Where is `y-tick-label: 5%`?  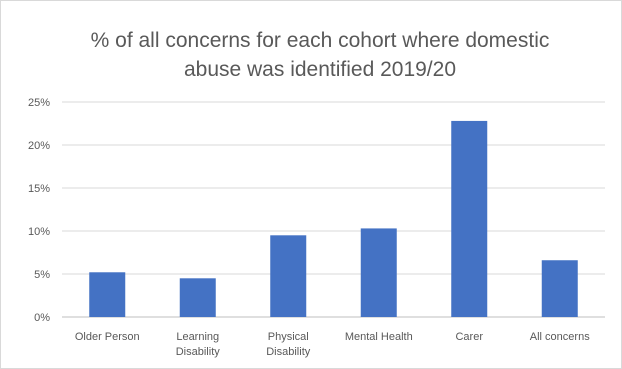 y-tick-label: 5% is located at coordinates (42, 275).